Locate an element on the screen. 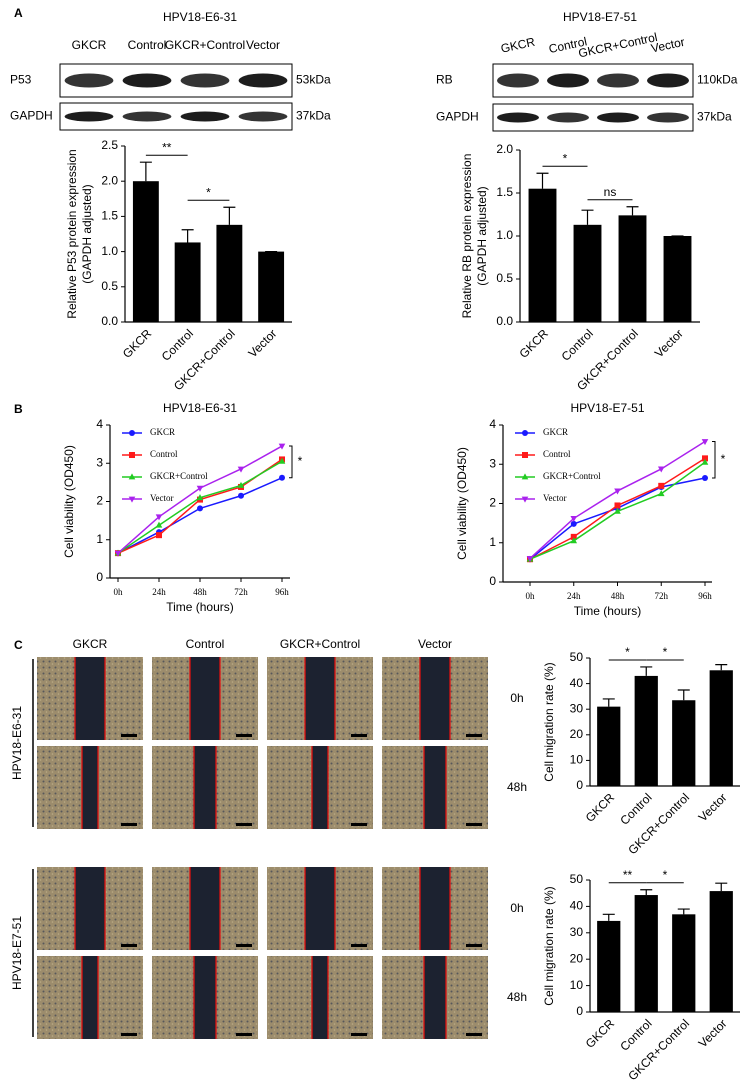 The width and height of the screenshot is (747, 1084). lane-label: GKCR is located at coordinates (517, 45).